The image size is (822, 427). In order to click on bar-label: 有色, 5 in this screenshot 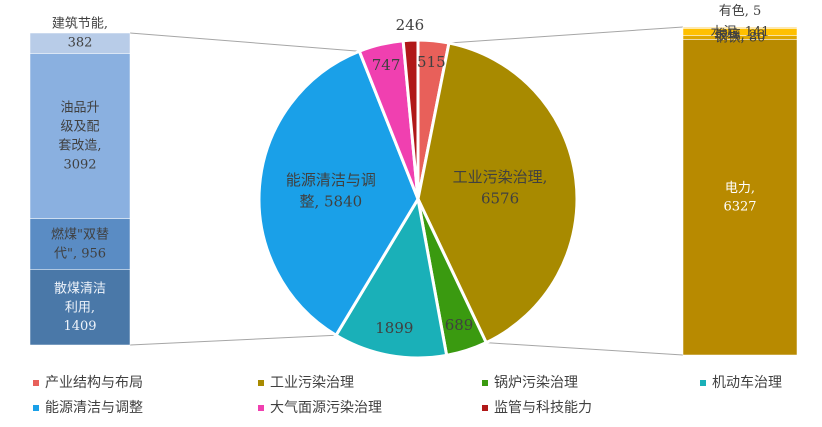, I will do `click(740, 11)`.